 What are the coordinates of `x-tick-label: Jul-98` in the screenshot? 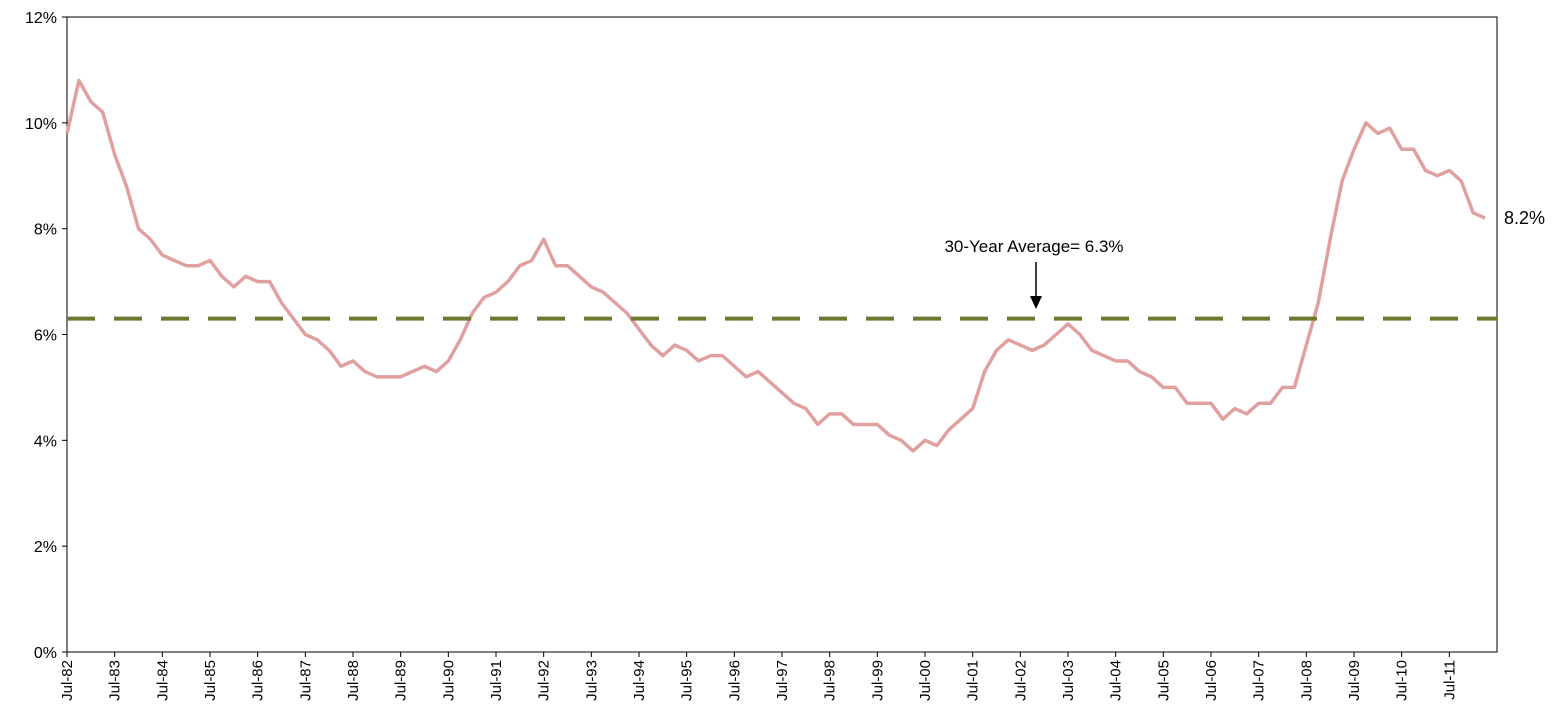 It's located at (830, 680).